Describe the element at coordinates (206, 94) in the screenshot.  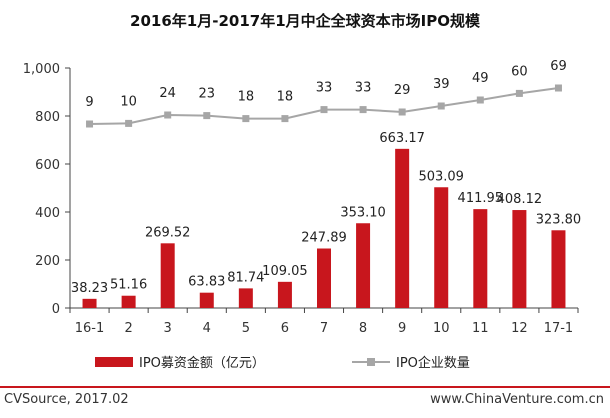
I see `line-value-label: 23` at that location.